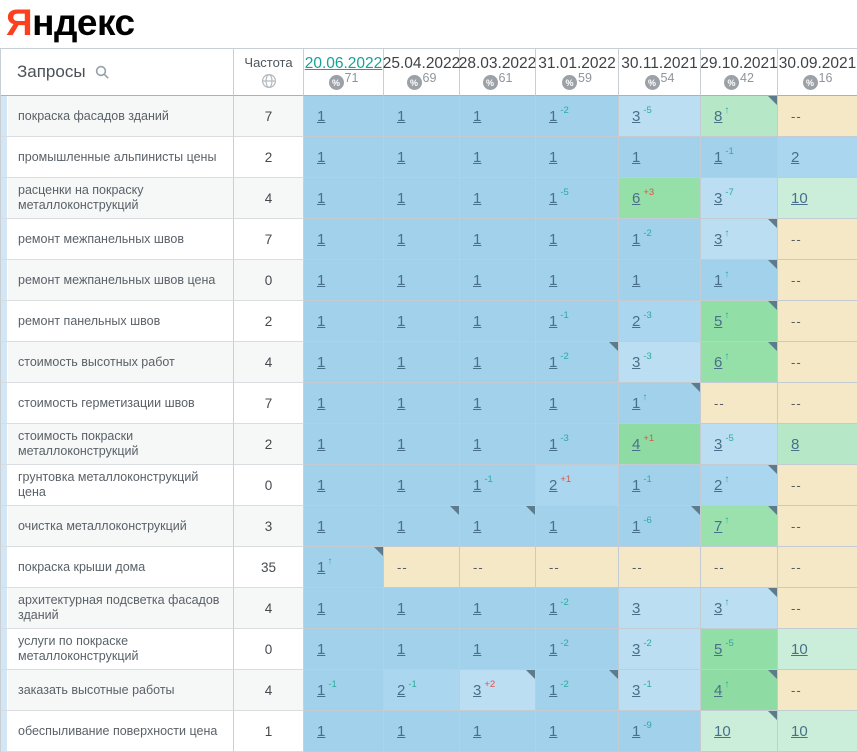 Image resolution: width=857 pixels, height=752 pixels. I want to click on snapshot-date-link: 29.10.2021, so click(739, 63).